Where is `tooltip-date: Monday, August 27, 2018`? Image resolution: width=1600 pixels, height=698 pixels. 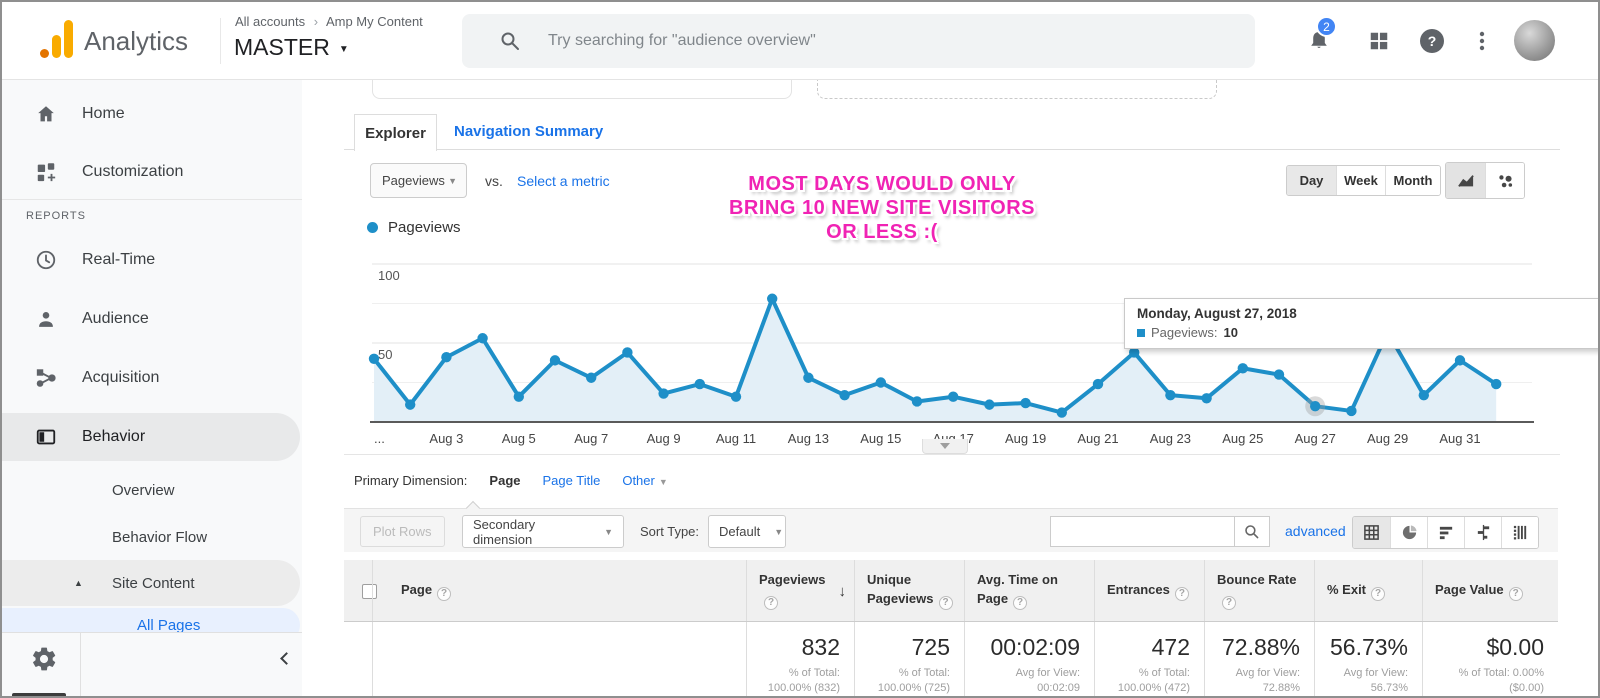
tooltip-date: Monday, August 27, 2018 is located at coordinates (1217, 313).